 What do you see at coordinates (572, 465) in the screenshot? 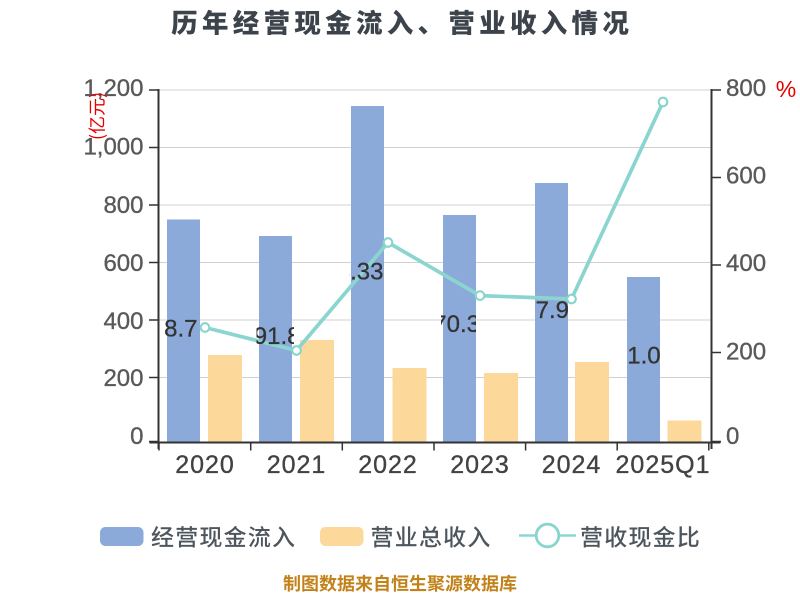
I see `svg-text: 2024` at bounding box center [572, 465].